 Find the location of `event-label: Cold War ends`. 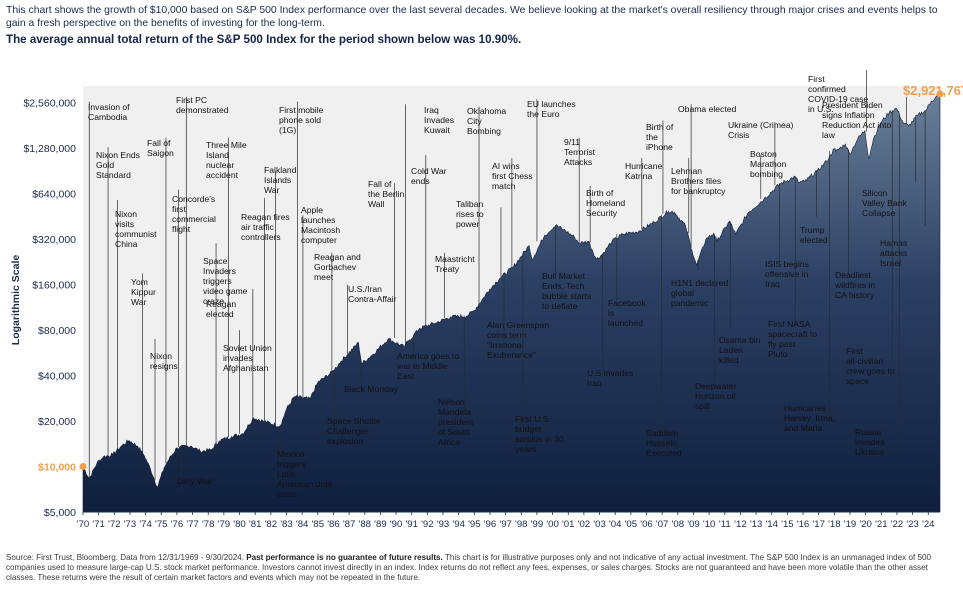

event-label: Cold War ends is located at coordinates (429, 176).